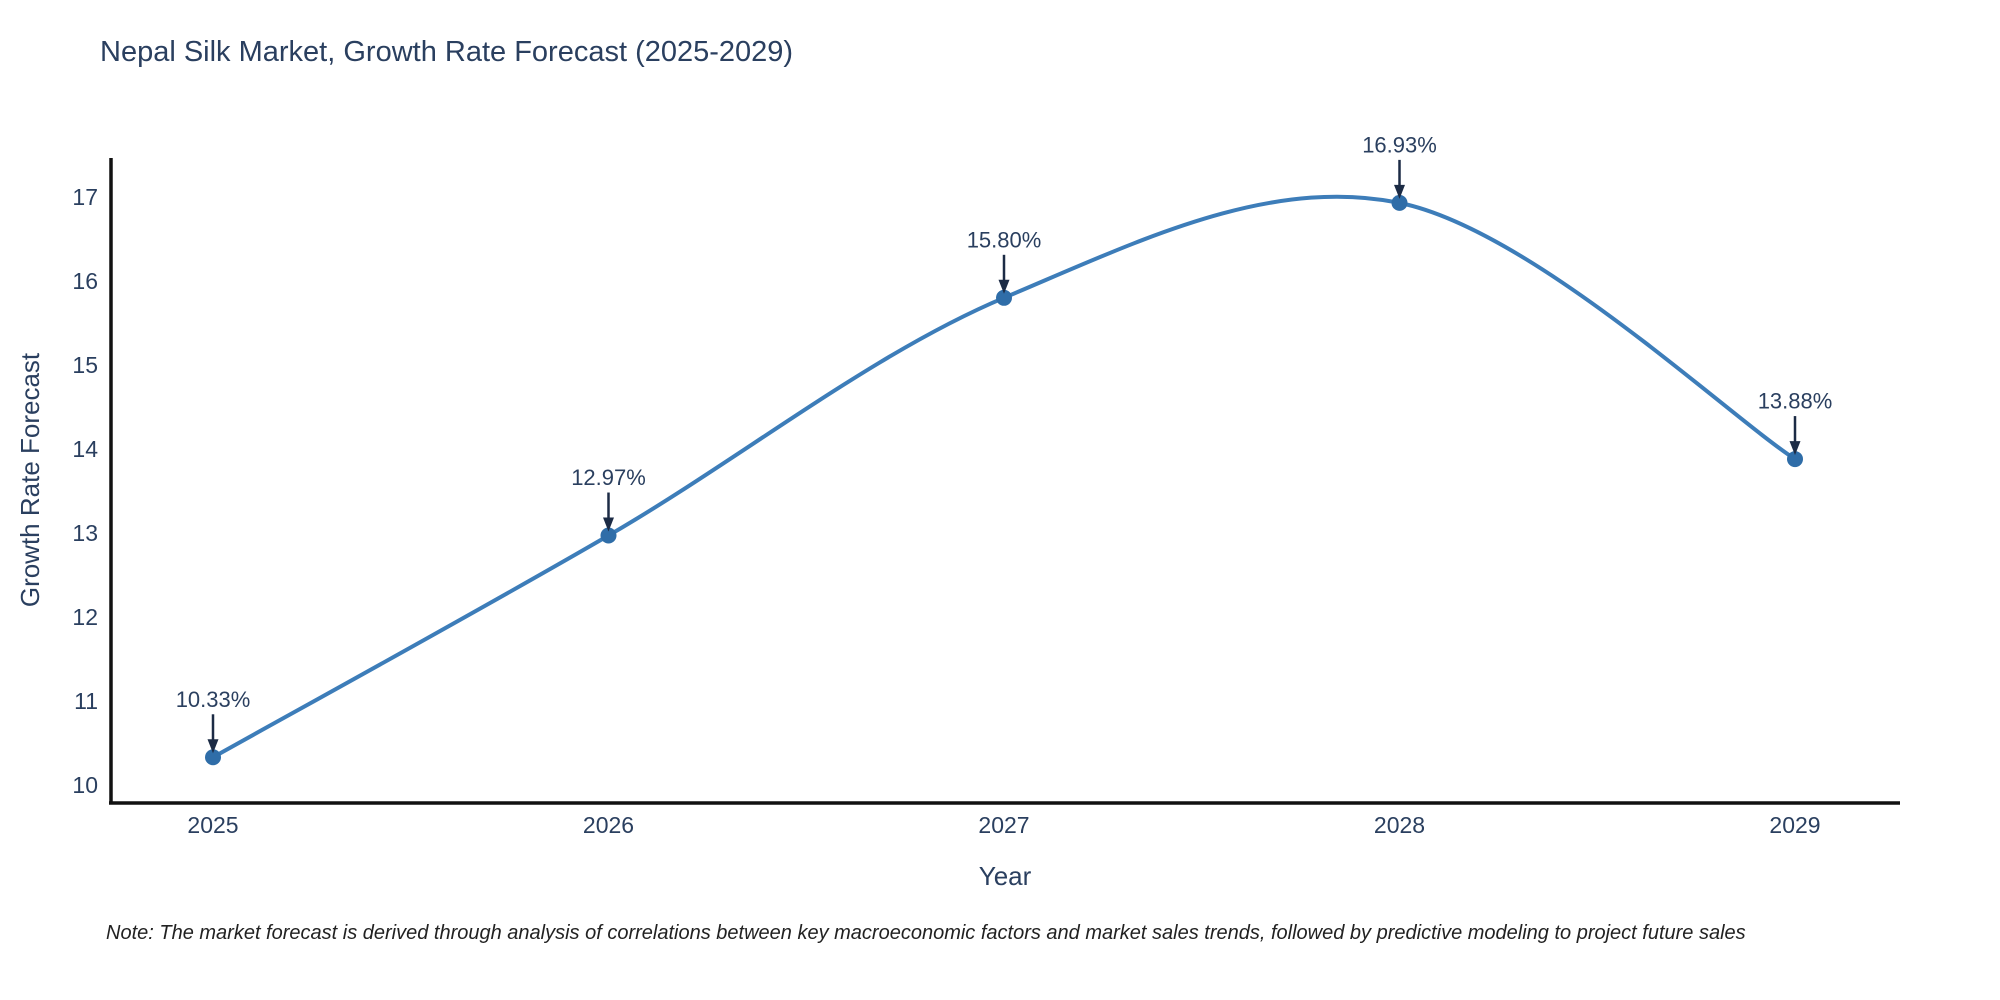 This screenshot has height=1000, width=2000. What do you see at coordinates (85, 365) in the screenshot?
I see `y-tick-label: 15` at bounding box center [85, 365].